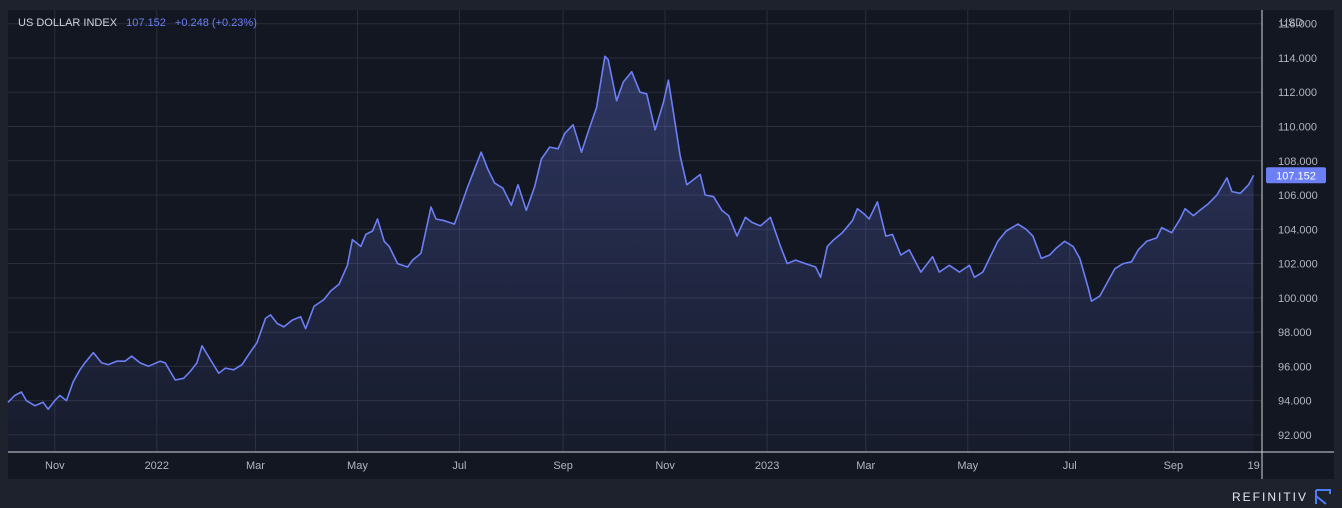 This screenshot has width=1342, height=508. What do you see at coordinates (1295, 402) in the screenshot?
I see `y-tick-label: 94.000` at bounding box center [1295, 402].